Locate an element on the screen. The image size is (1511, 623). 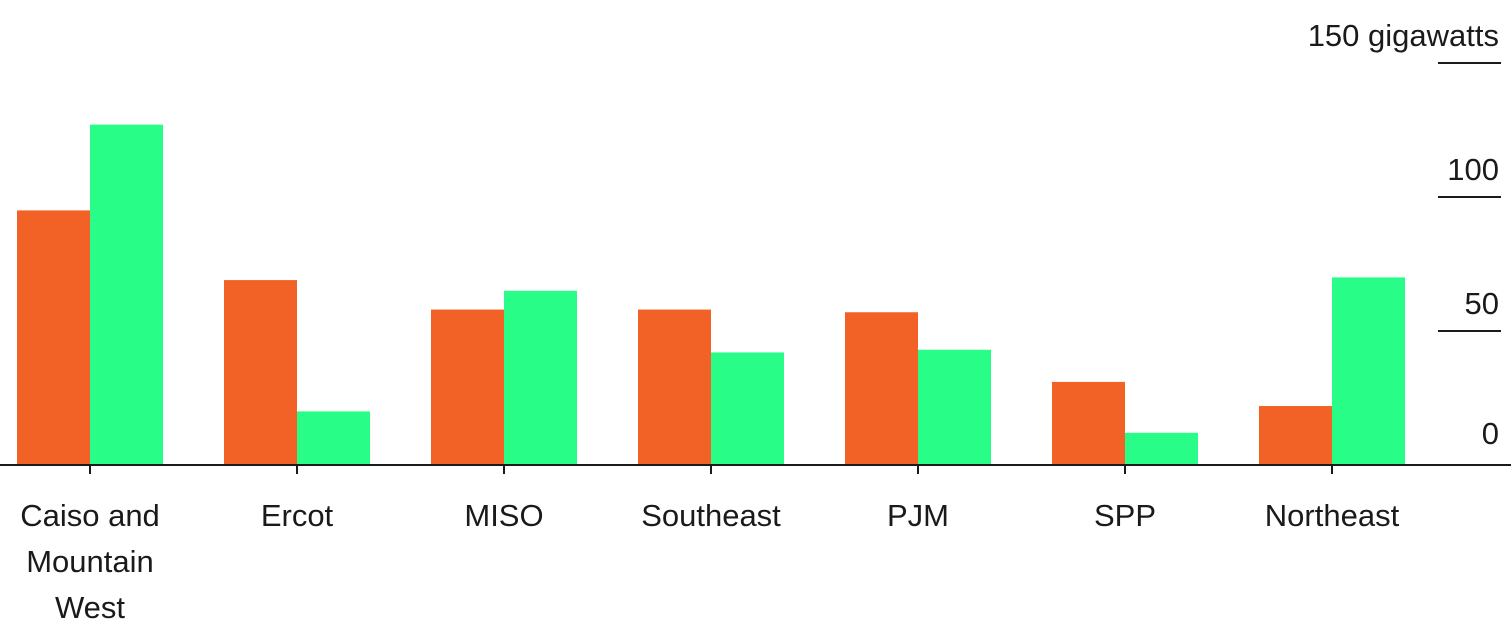
category-label: Northeast is located at coordinates (1332, 515).